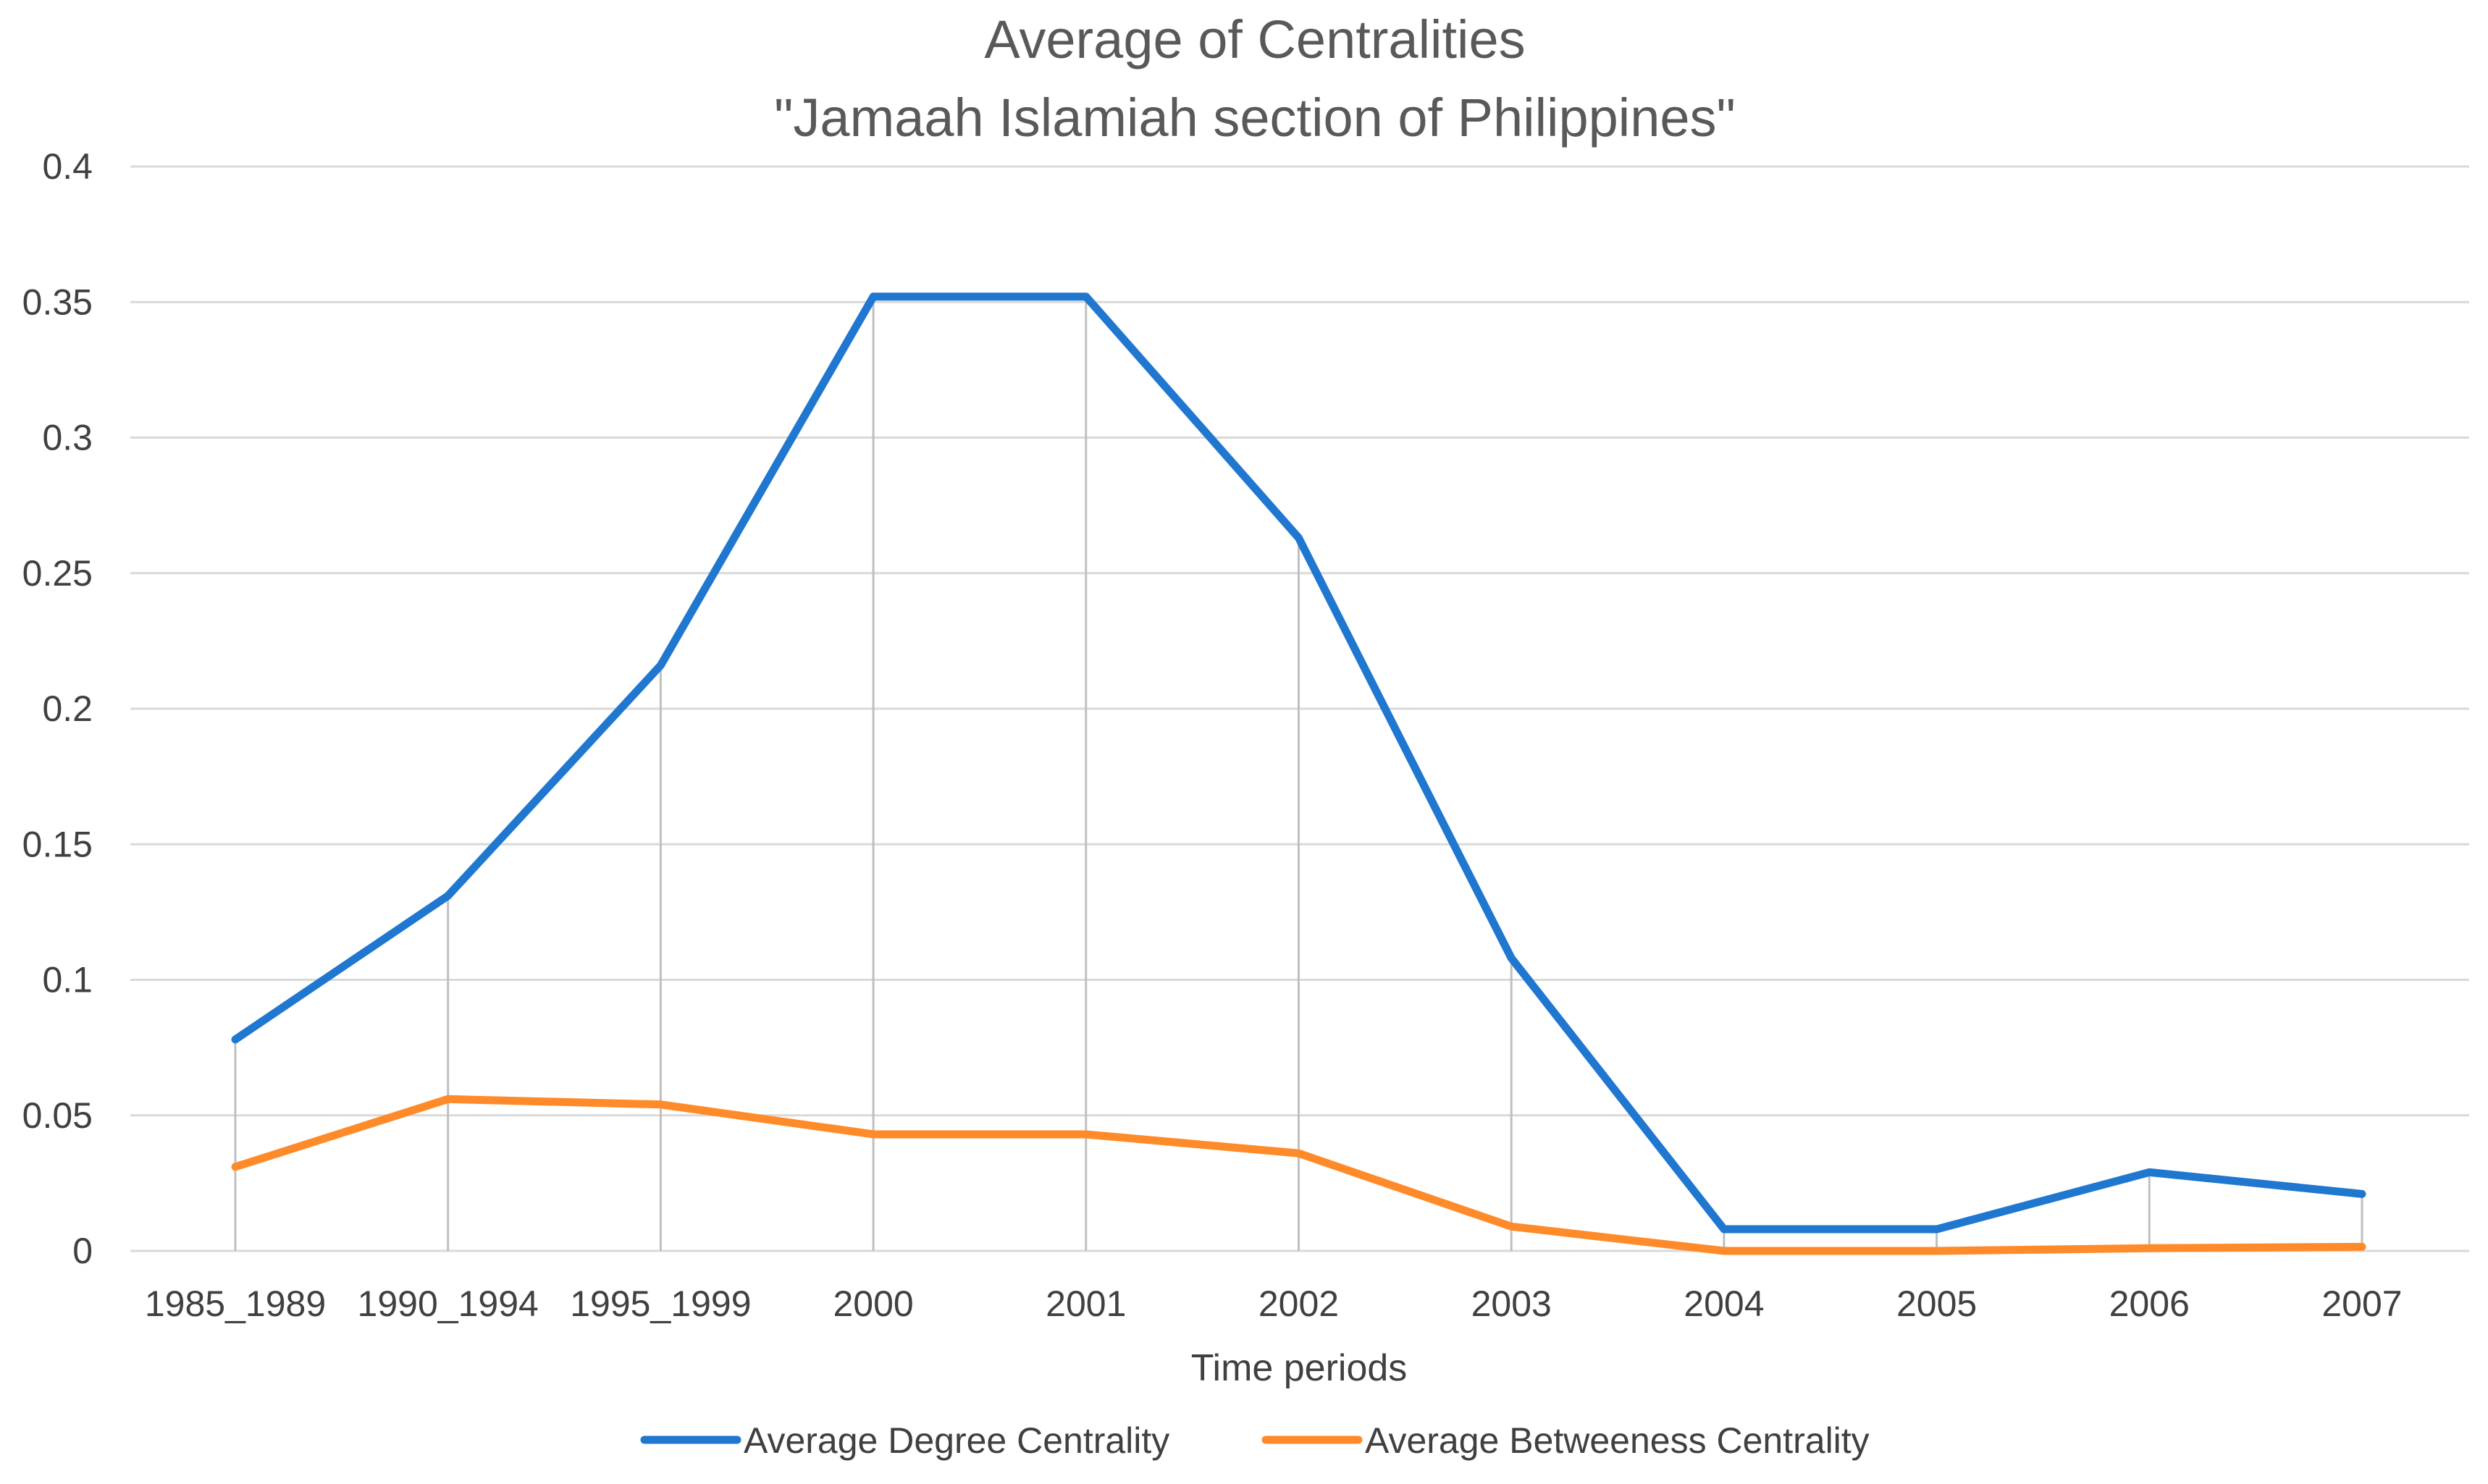 This screenshot has height=1484, width=2488. Describe the element at coordinates (1299, 1368) in the screenshot. I see `x-axis-title: Time periods` at that location.